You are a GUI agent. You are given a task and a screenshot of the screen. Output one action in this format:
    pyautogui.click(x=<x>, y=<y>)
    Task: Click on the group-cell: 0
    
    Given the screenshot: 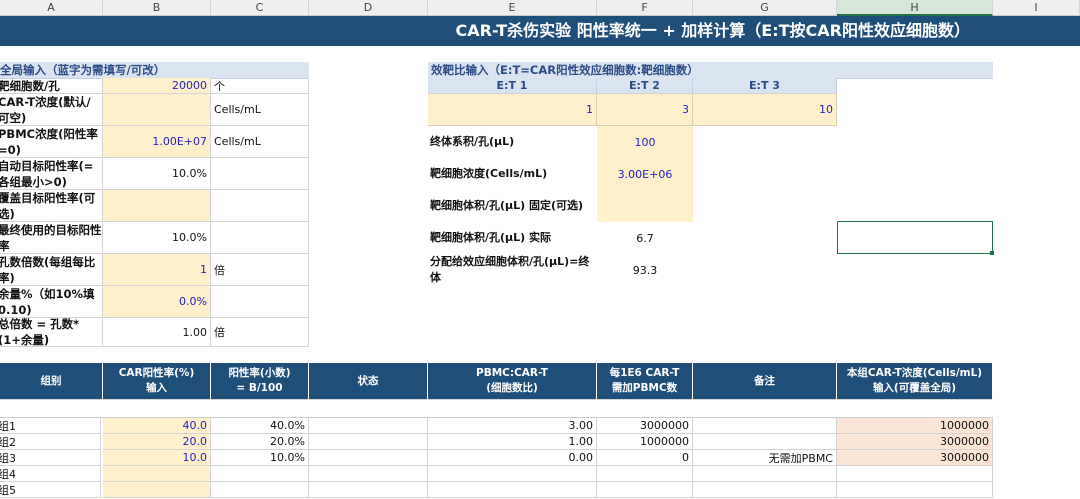 What is the action you would take?
    pyautogui.click(x=645, y=458)
    